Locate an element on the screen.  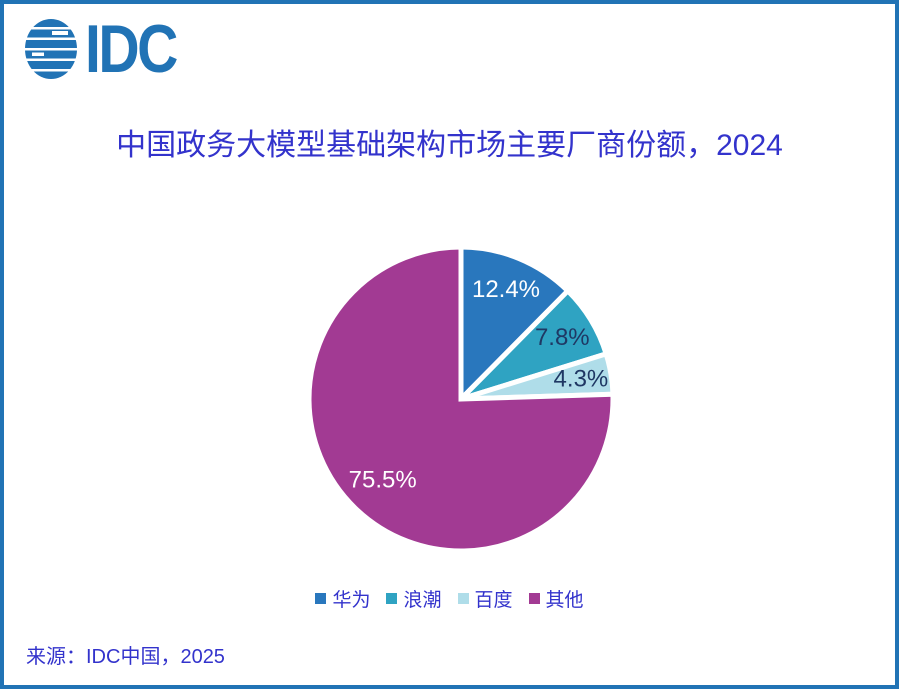
pie-label-huawei: 12.4% is located at coordinates (506, 289).